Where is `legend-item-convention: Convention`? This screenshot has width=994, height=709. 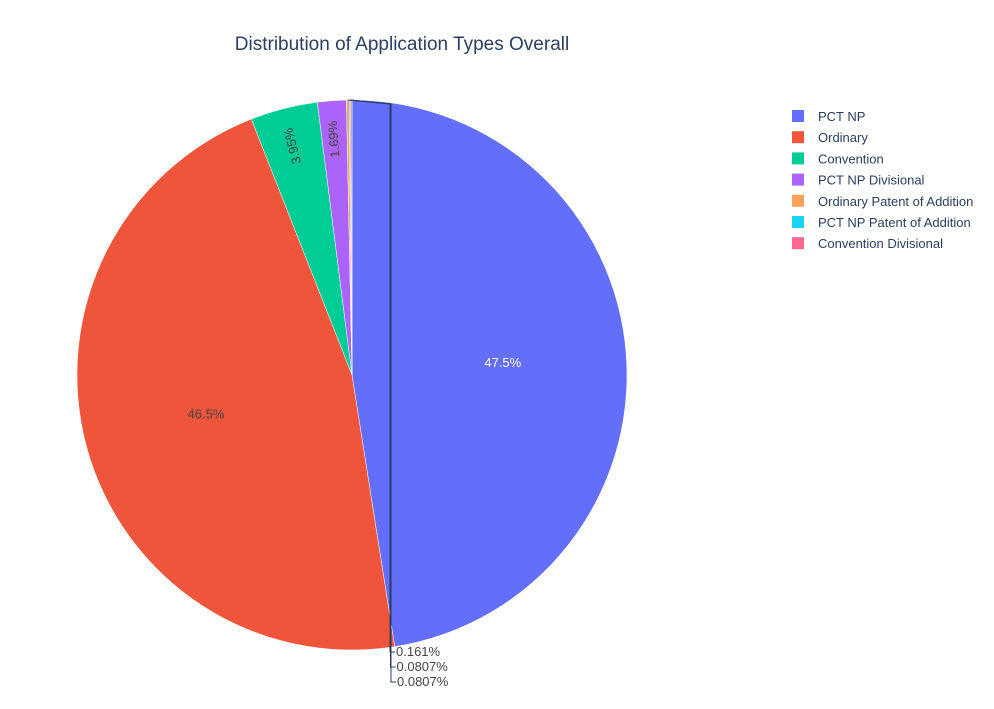
legend-item-convention: Convention is located at coordinates (838, 158).